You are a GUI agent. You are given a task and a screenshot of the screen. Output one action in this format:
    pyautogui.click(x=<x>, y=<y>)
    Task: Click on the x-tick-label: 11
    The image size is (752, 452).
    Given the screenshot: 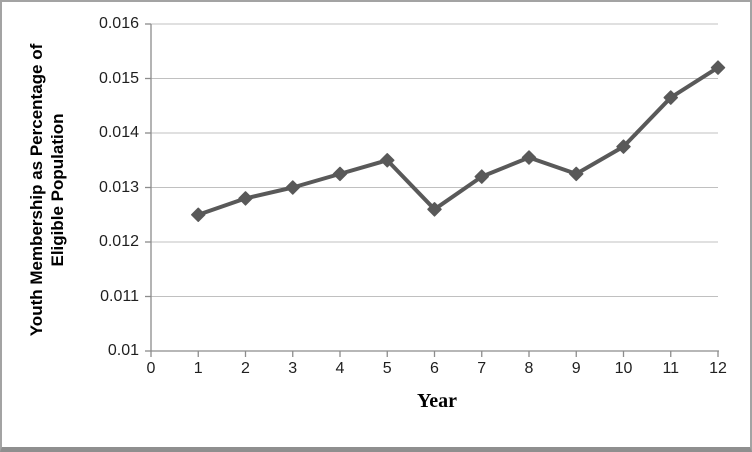 What is the action you would take?
    pyautogui.click(x=671, y=368)
    